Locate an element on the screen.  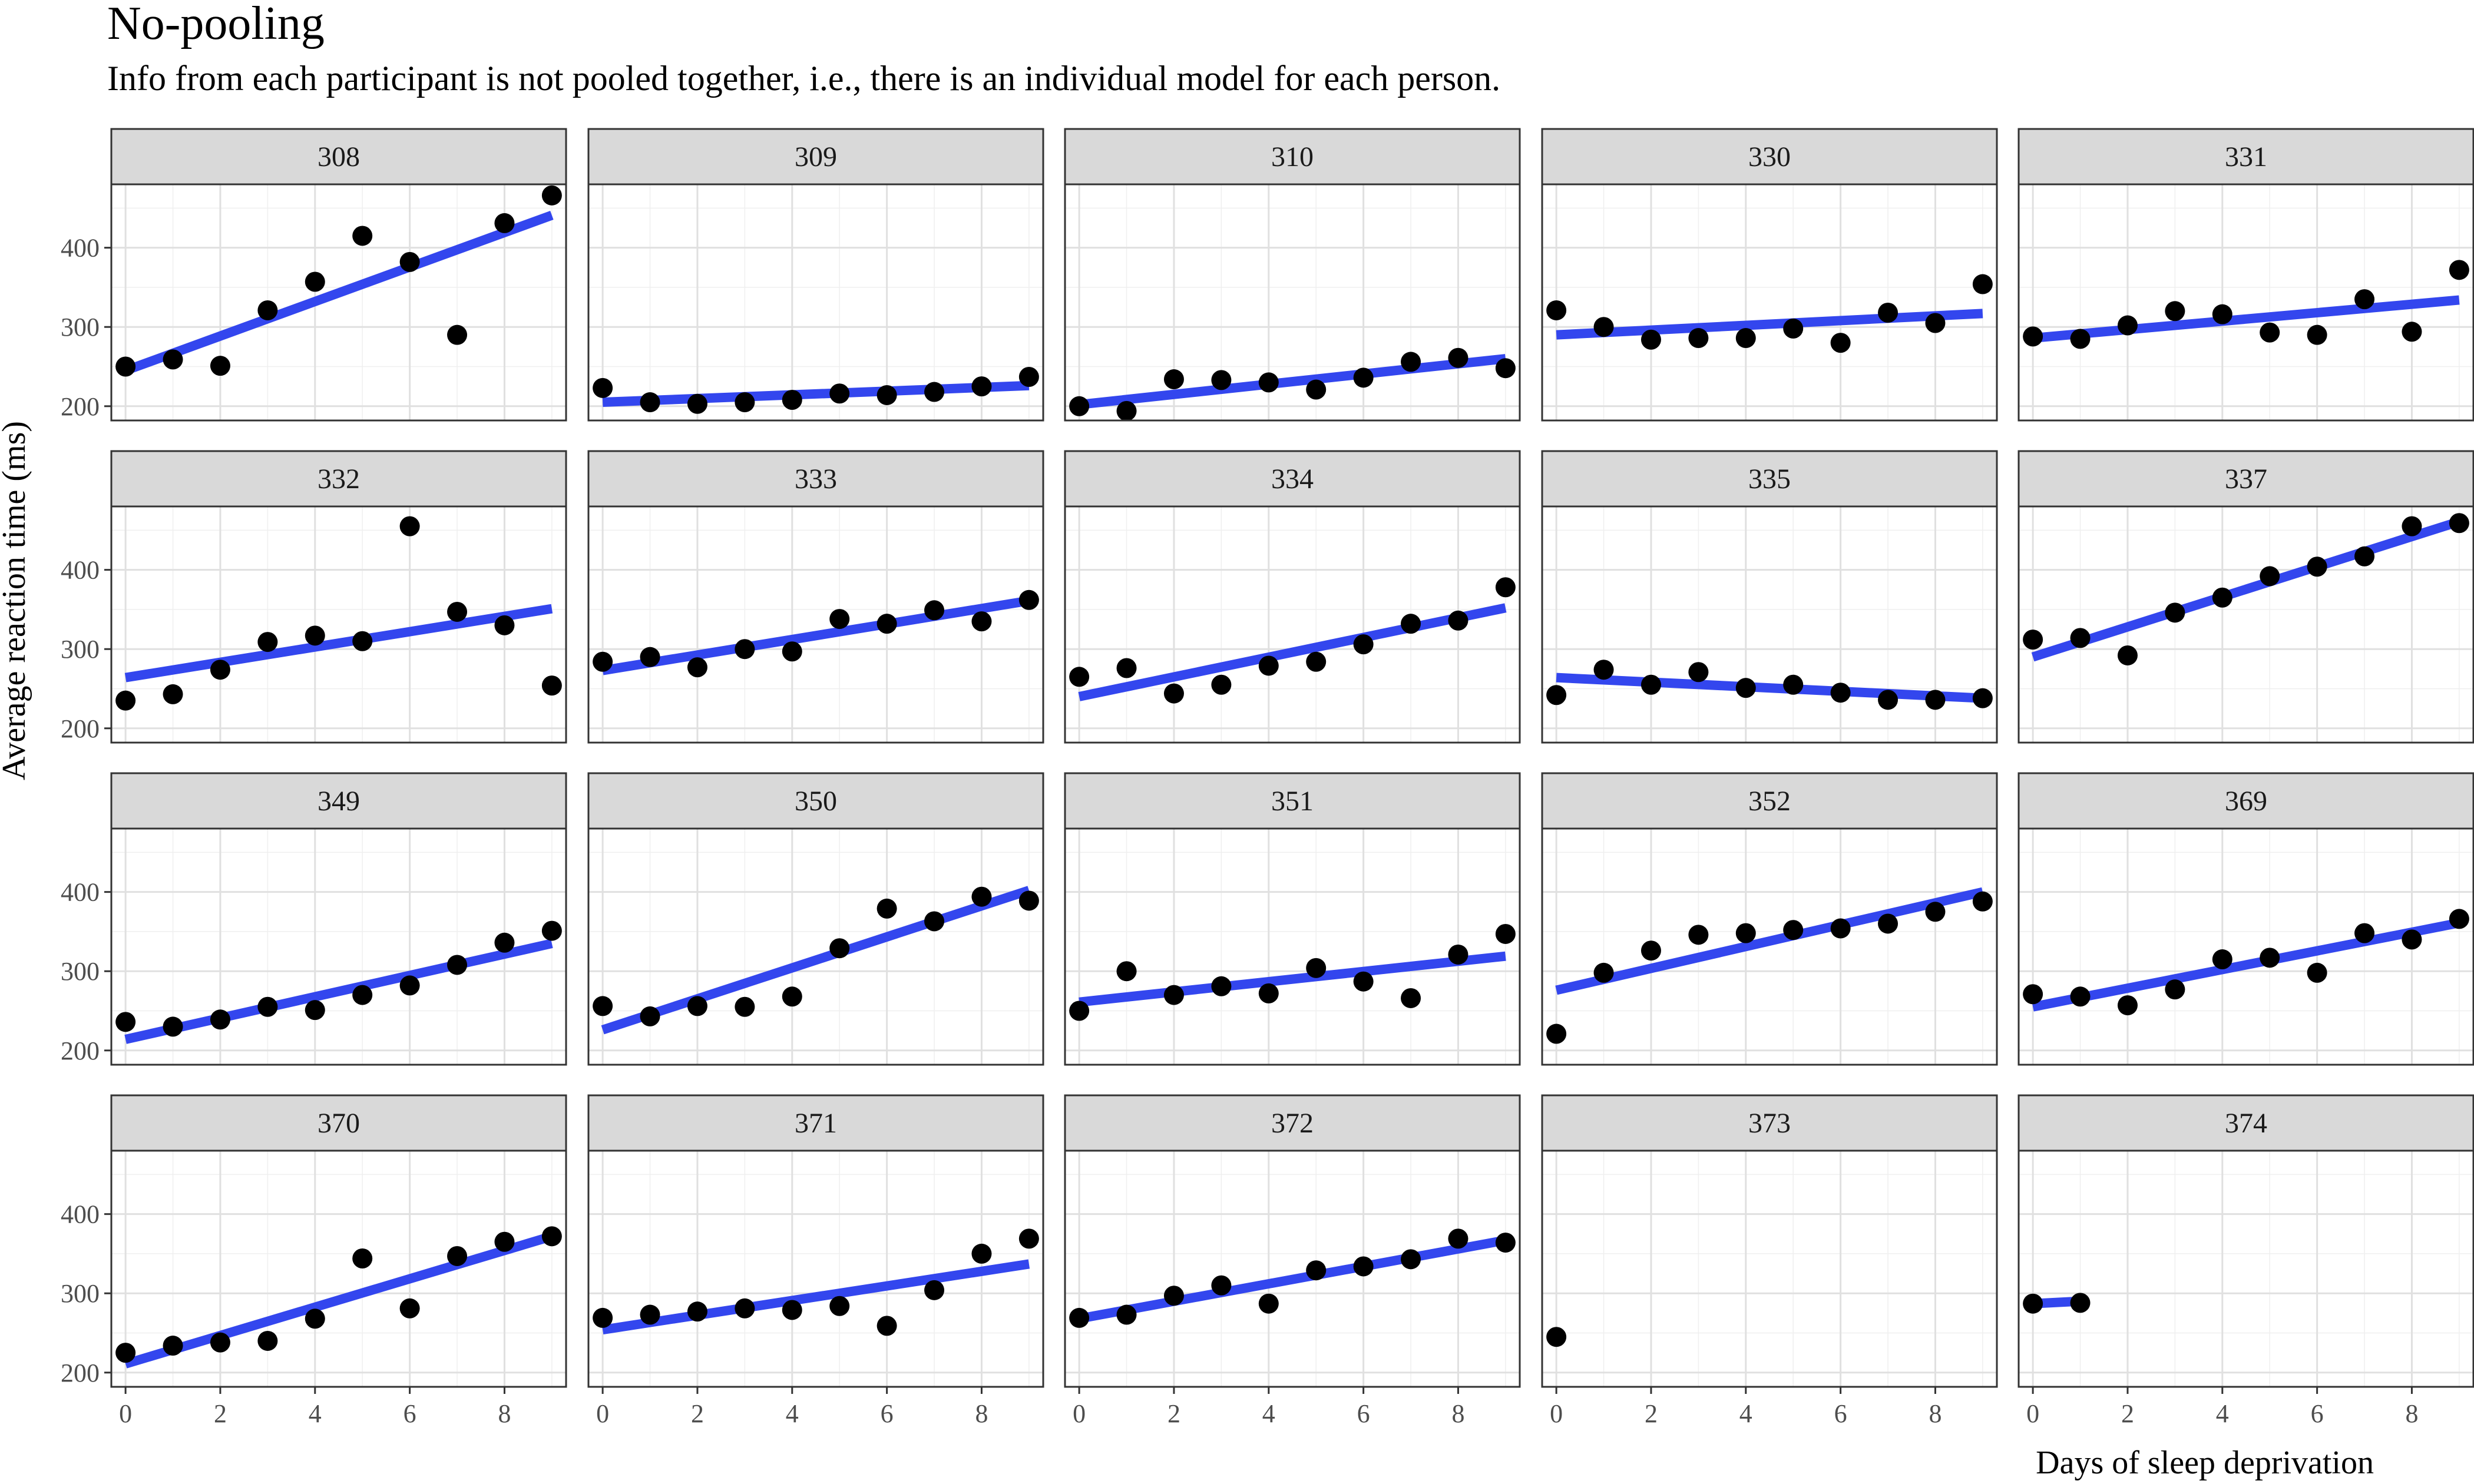
y-tick-label: 200 is located at coordinates (80, 728).